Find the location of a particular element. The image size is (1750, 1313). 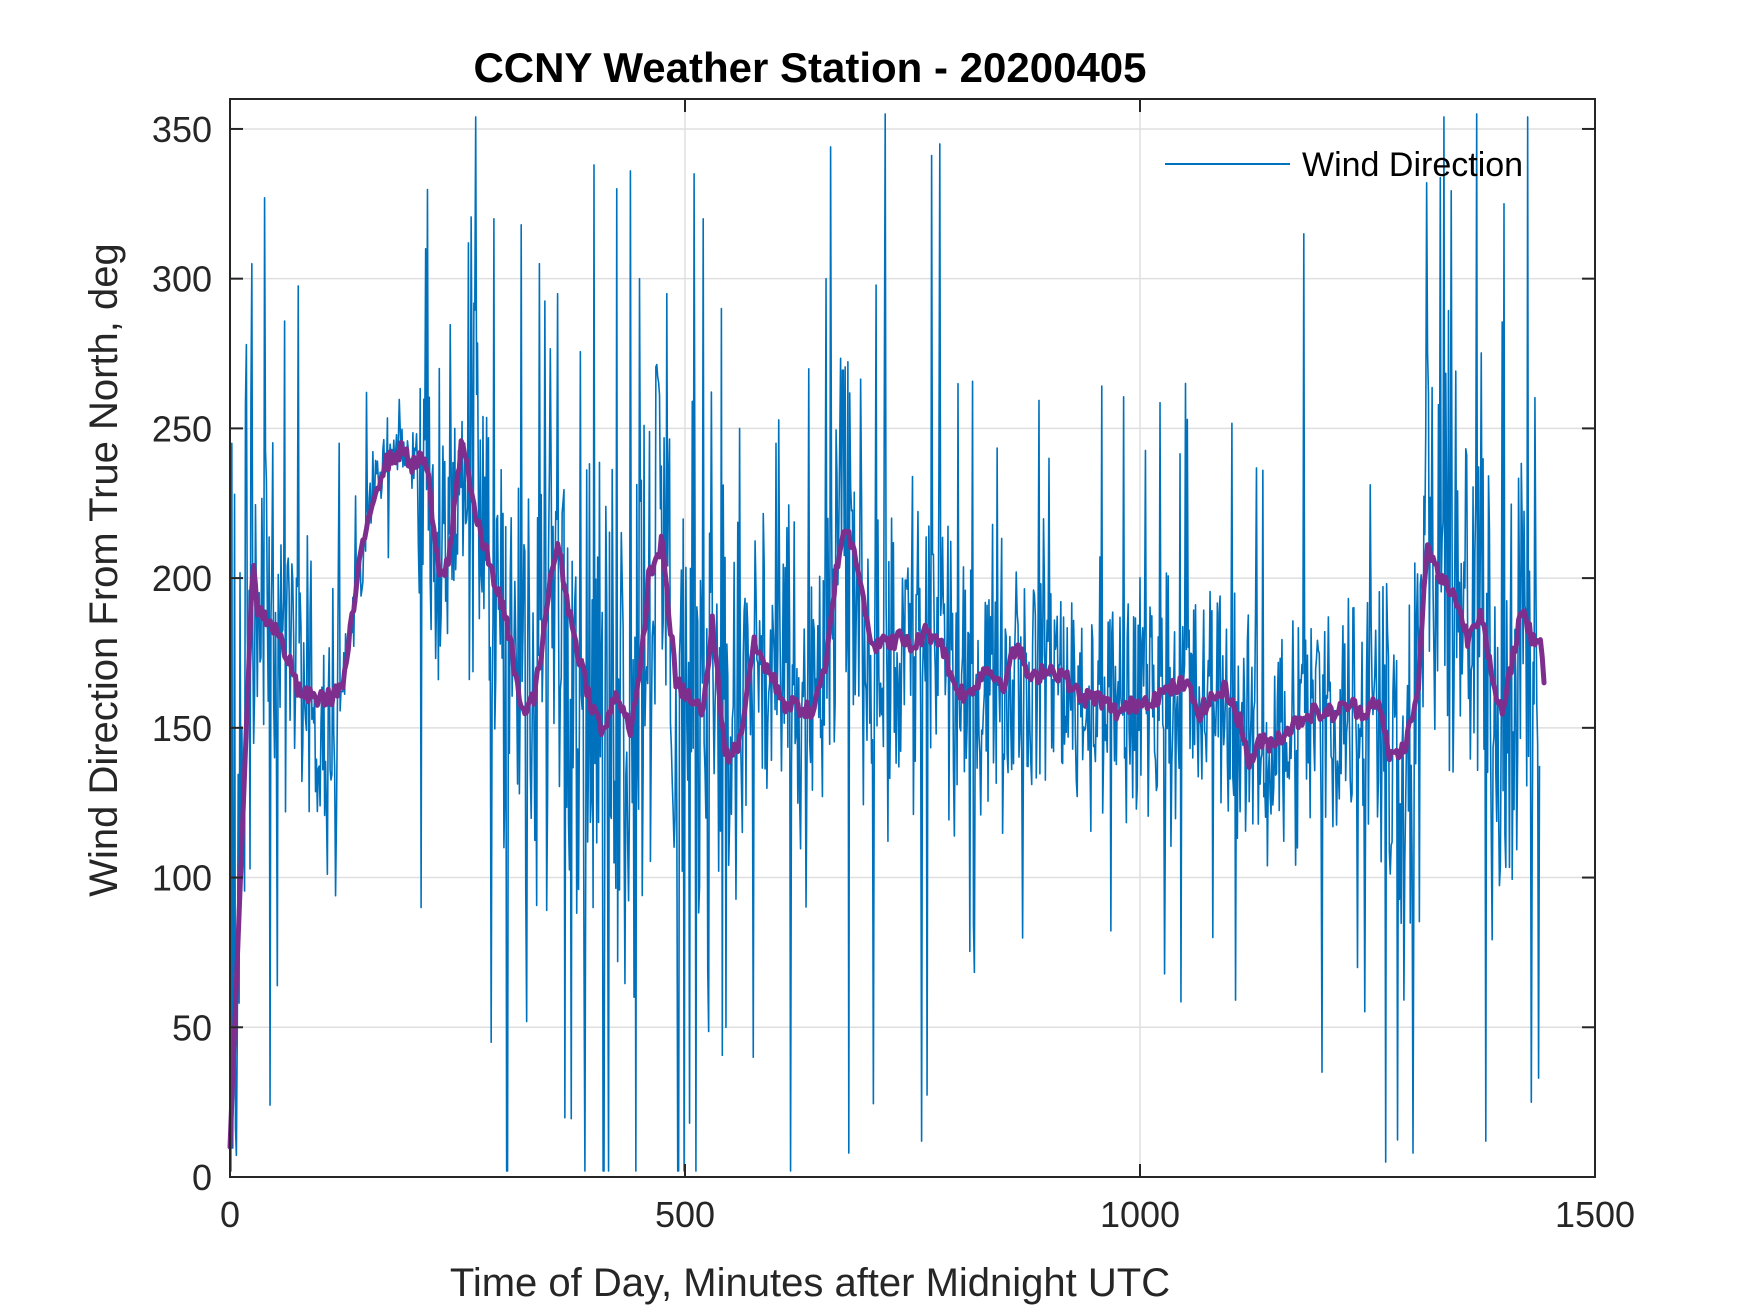

y-tick-label: 350 is located at coordinates (182, 129).